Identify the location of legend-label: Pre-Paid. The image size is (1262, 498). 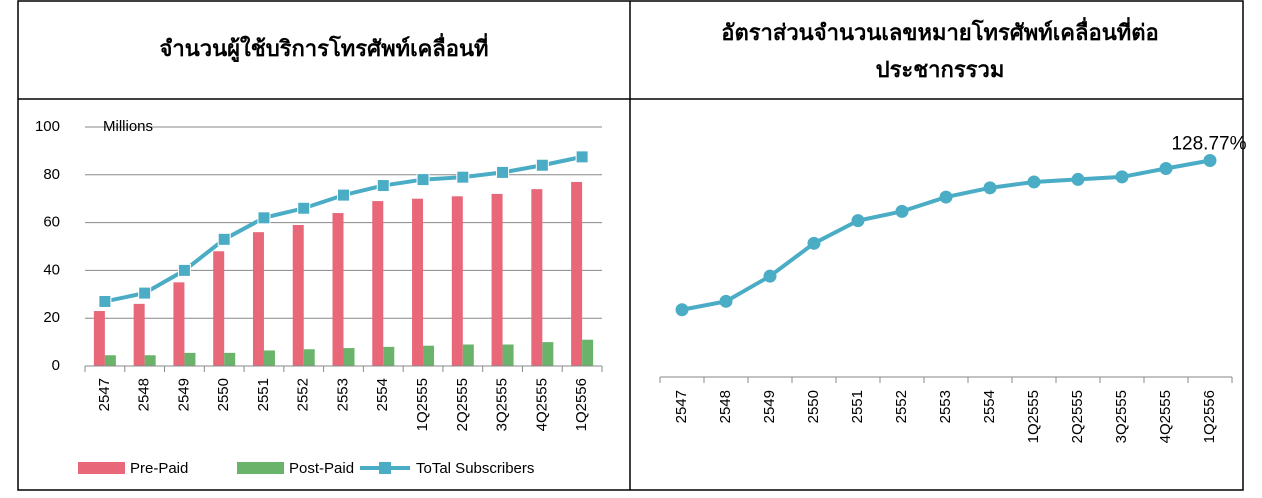
(159, 468).